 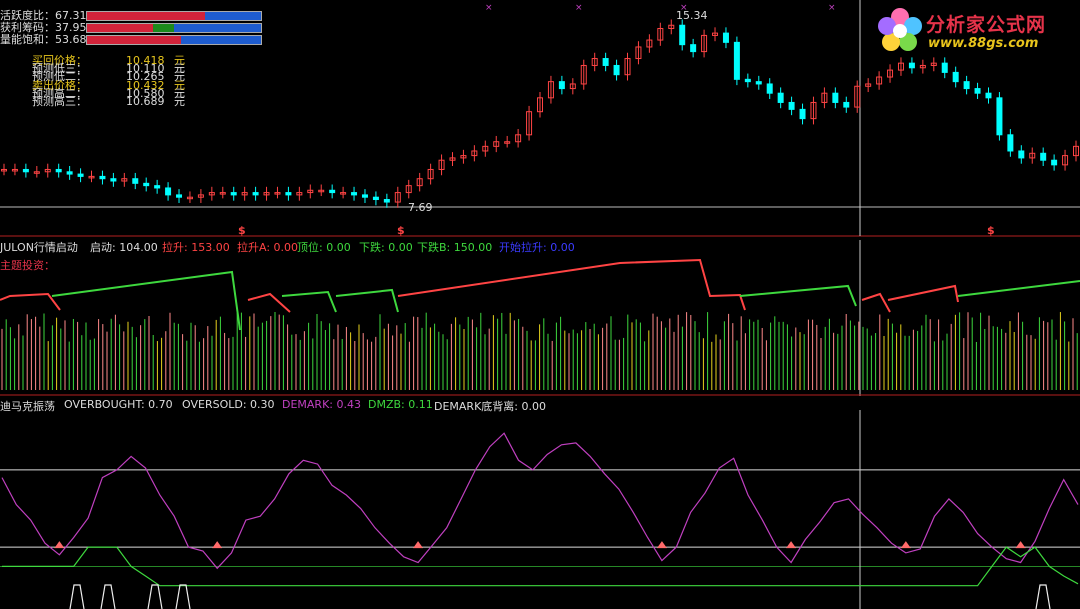 What do you see at coordinates (59, 69) in the screenshot?
I see `prediction-label: 预测低三：` at bounding box center [59, 69].